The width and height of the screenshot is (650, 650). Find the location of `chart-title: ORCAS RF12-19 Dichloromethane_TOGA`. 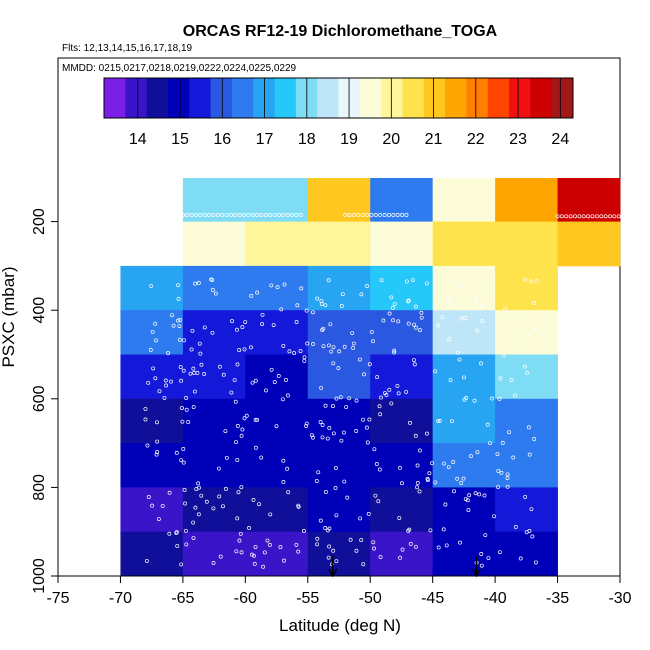

chart-title: ORCAS RF12-19 Dichloromethane_TOGA is located at coordinates (340, 31).